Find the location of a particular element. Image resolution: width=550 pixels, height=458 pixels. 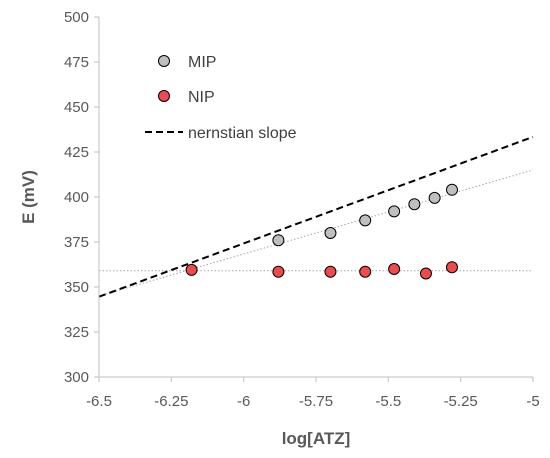

y-tick-label: 300 is located at coordinates (76, 377).